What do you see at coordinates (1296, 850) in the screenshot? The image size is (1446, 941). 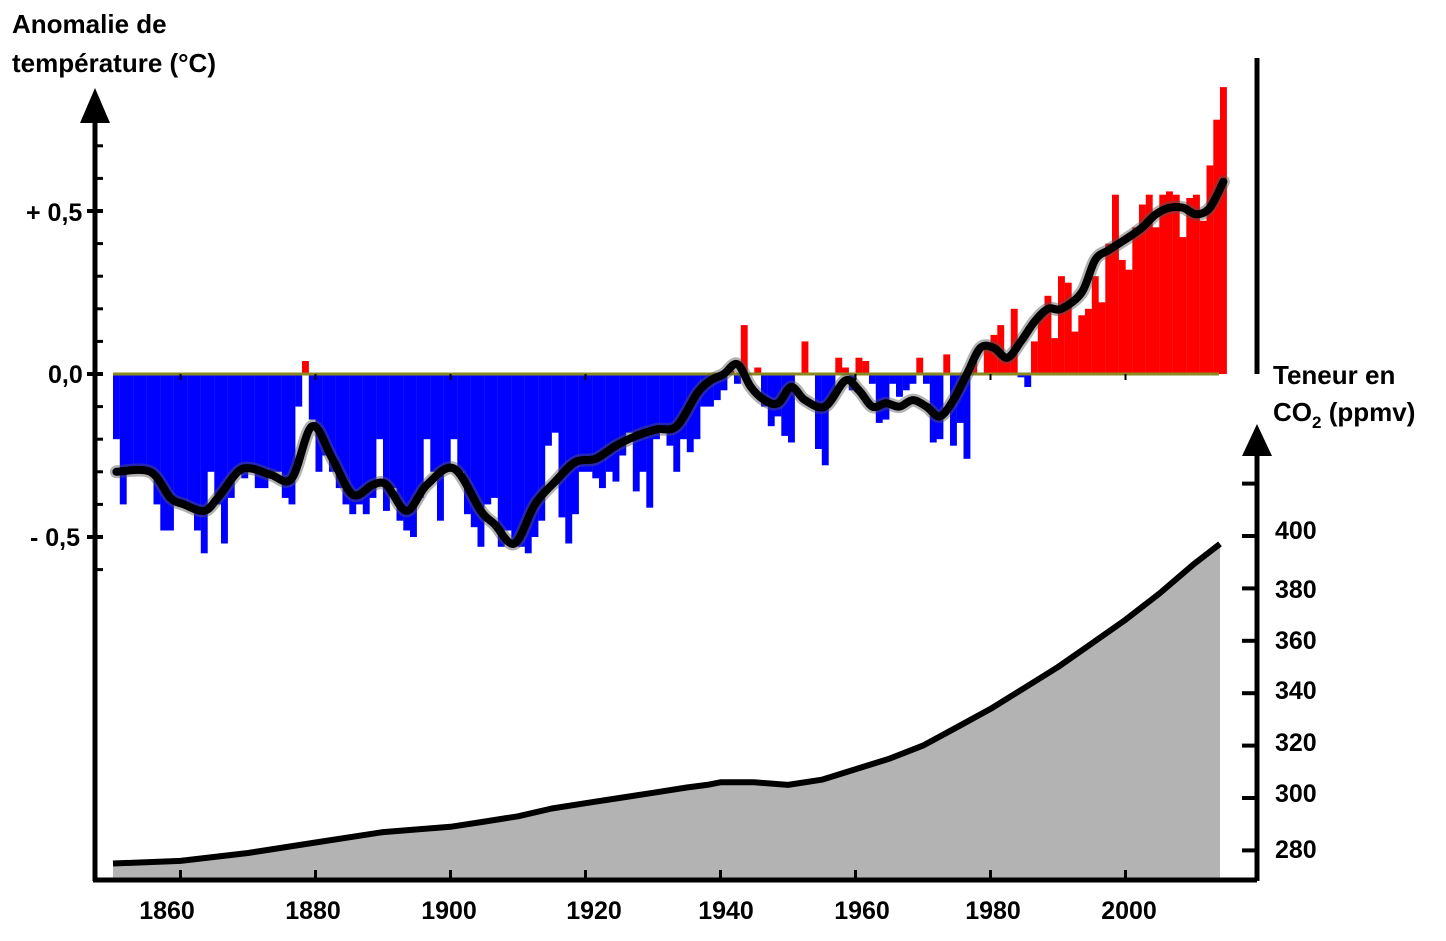 I see `co2-tick-label-280: 280` at bounding box center [1296, 850].